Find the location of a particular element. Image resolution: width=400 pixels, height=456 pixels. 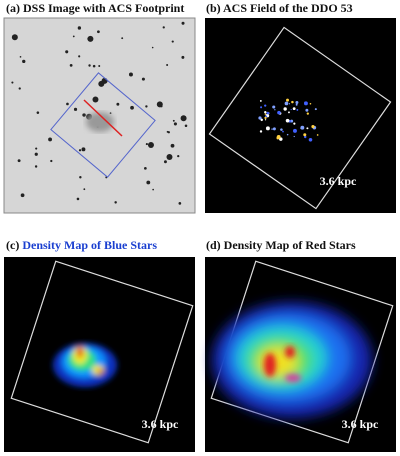

panel-title: (c) Density Map of Blue Stars is located at coordinates (81, 245).